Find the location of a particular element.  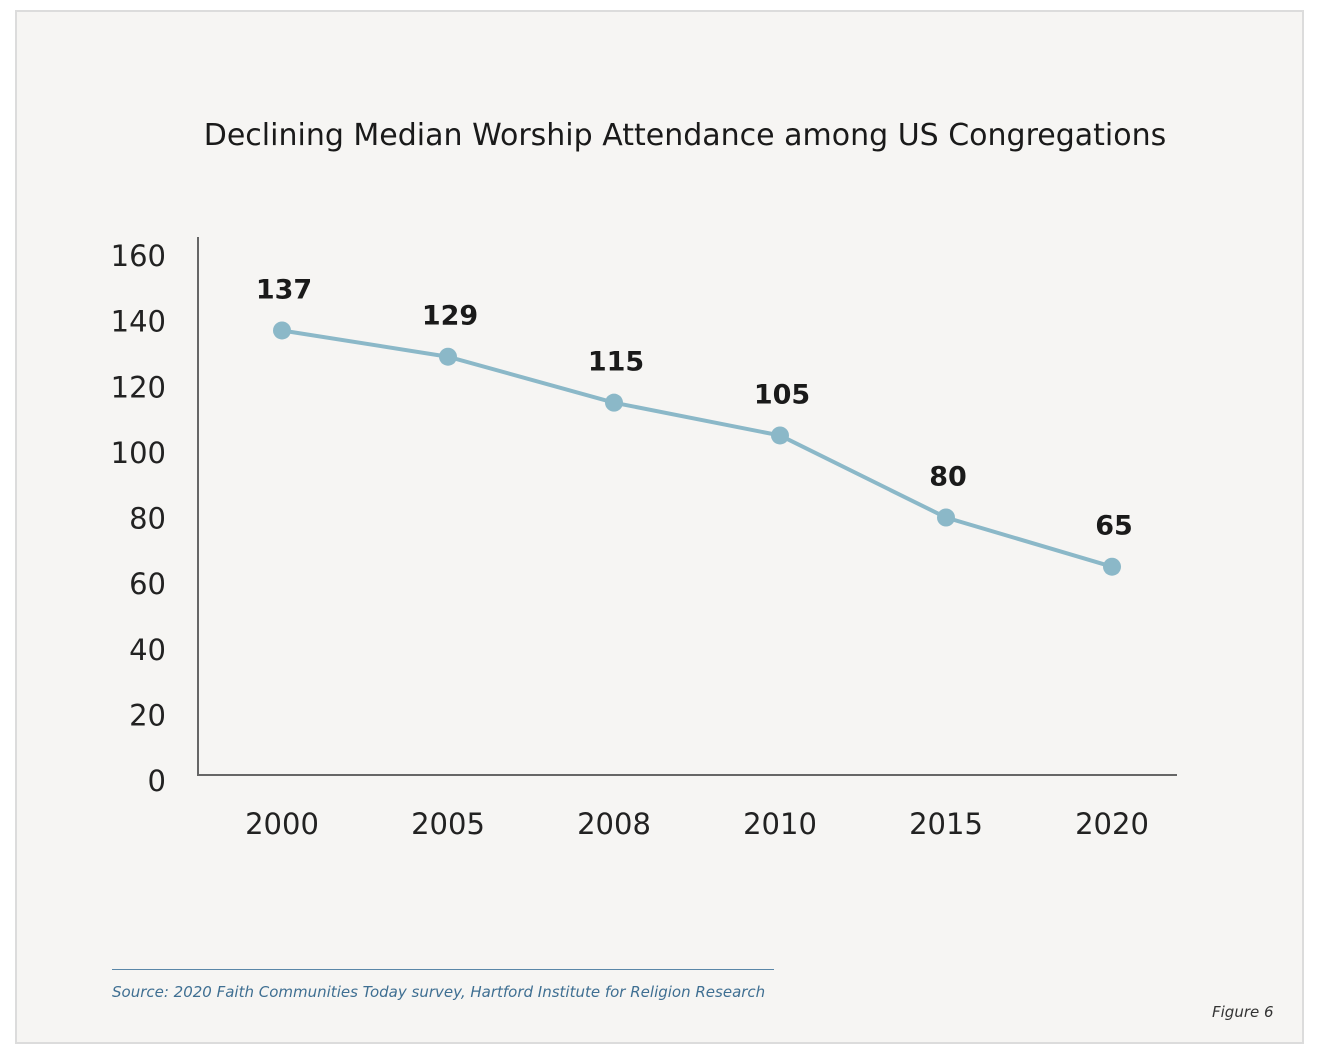

x-tick-label: 2005 is located at coordinates (448, 824).